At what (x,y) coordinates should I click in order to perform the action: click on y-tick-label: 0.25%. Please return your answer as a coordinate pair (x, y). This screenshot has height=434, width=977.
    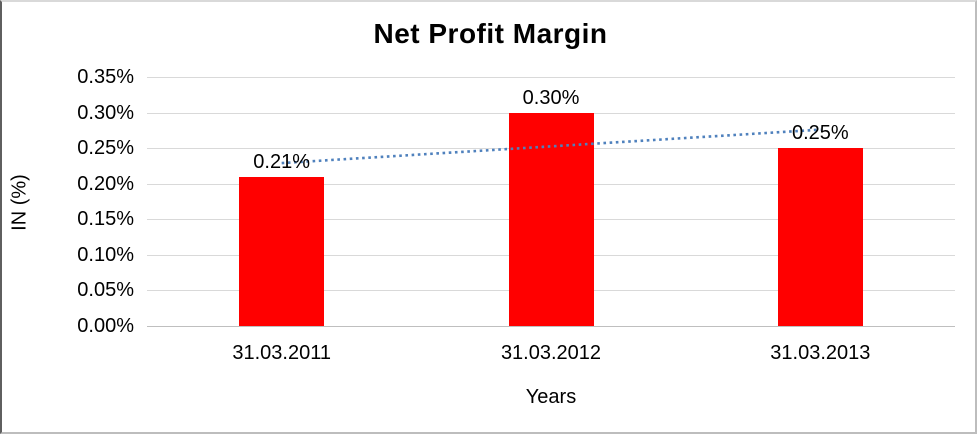
    Looking at the image, I should click on (105, 148).